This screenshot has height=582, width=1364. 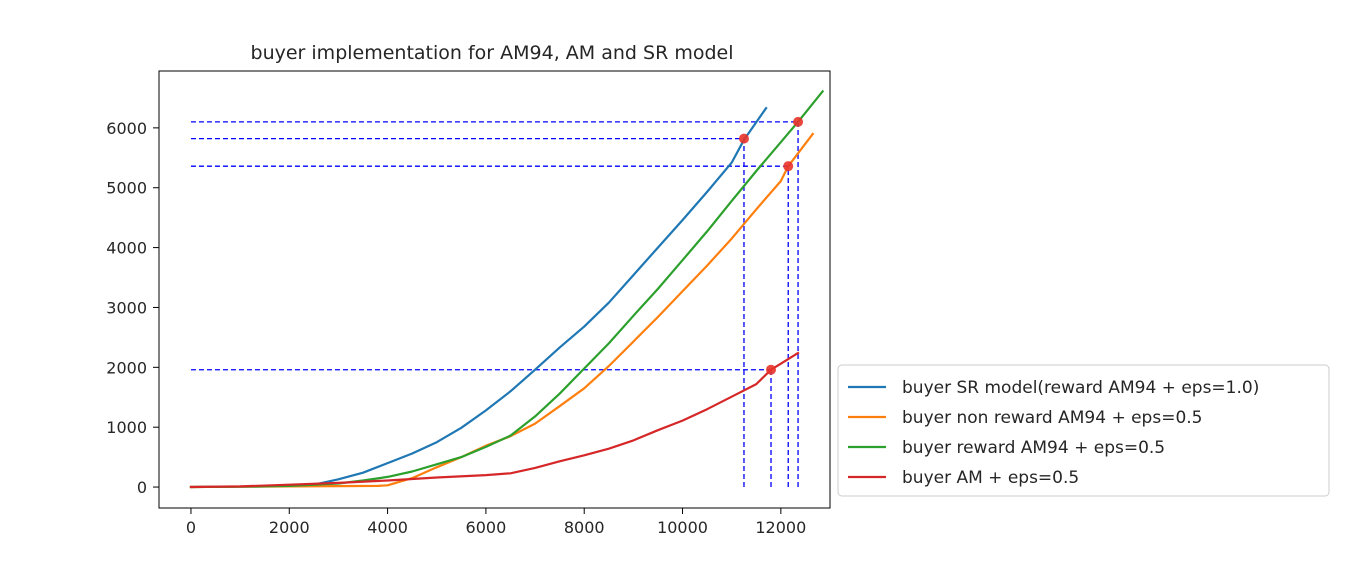 I want to click on y-tick-label-4: 4000, so click(x=126, y=248).